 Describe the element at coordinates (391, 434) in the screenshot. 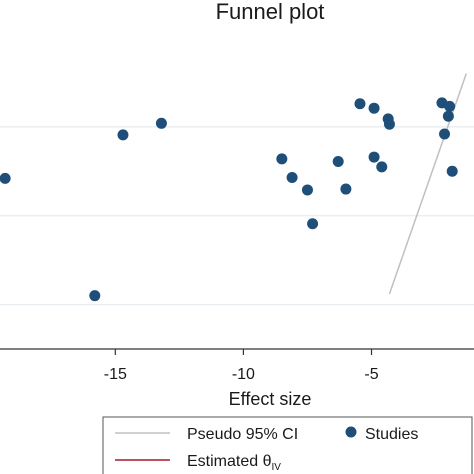

I see `legend-label-studies: Studies` at that location.